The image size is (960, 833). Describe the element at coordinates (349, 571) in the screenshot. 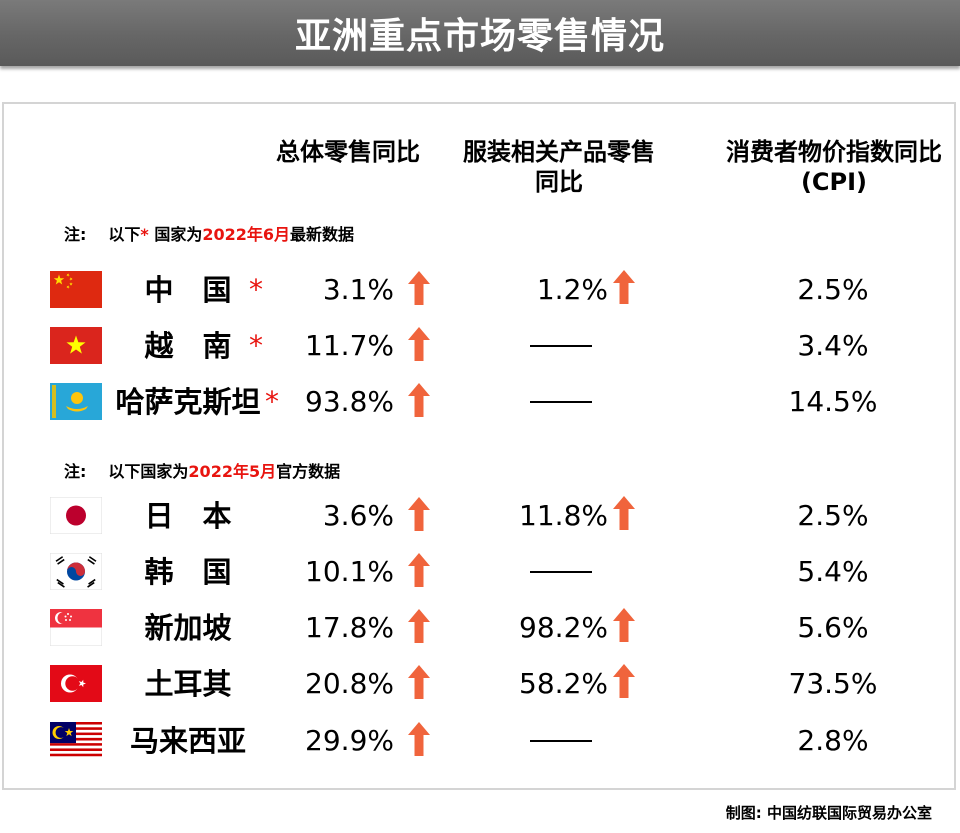

I see `retail-yoy-value: 10.1%` at that location.